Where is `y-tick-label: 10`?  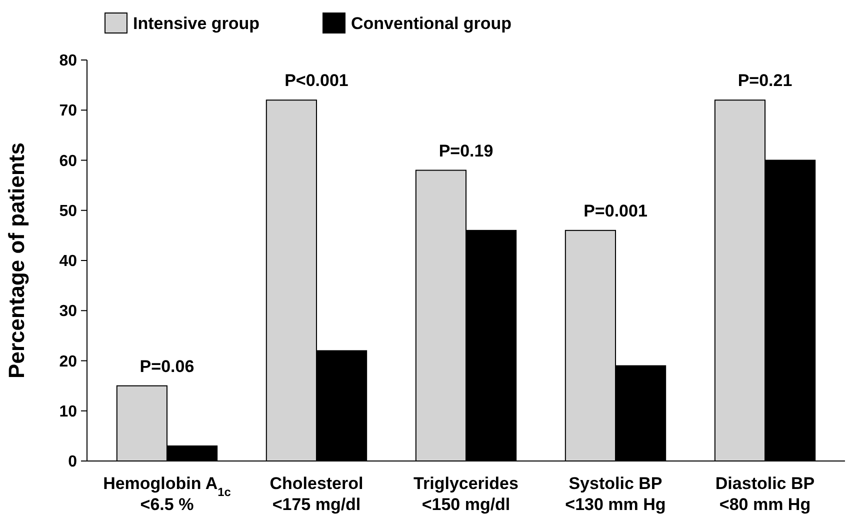 y-tick-label: 10 is located at coordinates (68, 411).